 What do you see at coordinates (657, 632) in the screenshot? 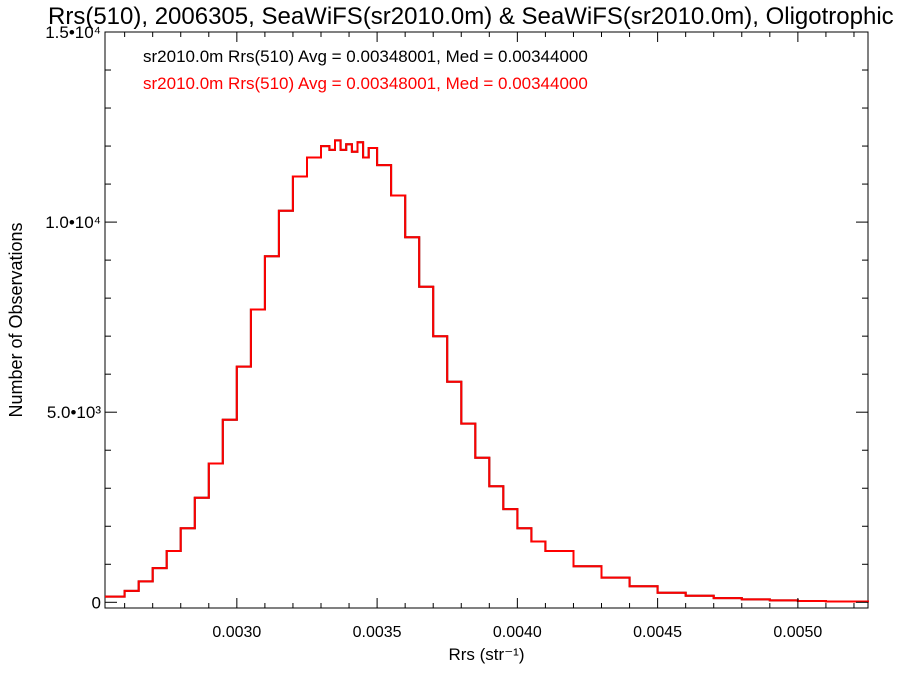
I see `x-tick-label: 0.0045` at bounding box center [657, 632].